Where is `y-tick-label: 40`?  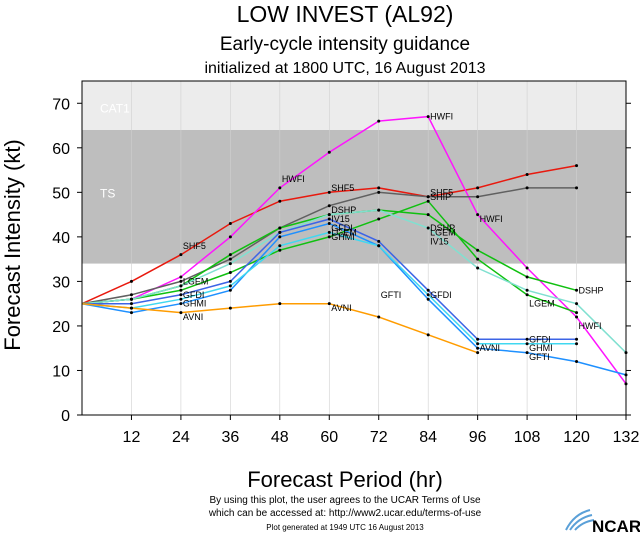
y-tick-label: 40 is located at coordinates (61, 238).